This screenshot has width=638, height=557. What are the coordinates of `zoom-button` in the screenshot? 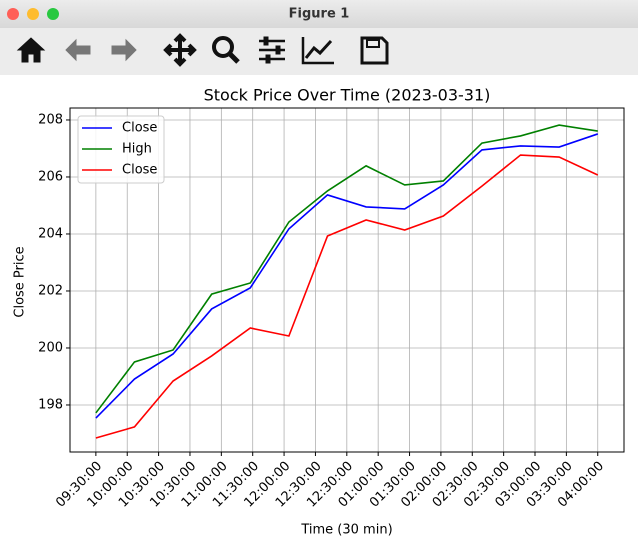 It's located at (53, 14).